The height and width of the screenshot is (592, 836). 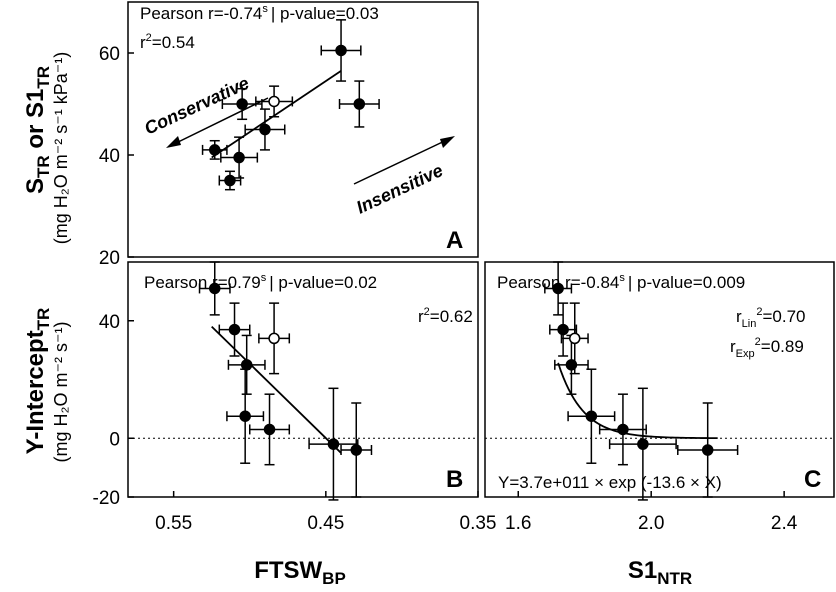 I want to click on panel-c-pearson: Pearson r=-0.84s | p-value=0.009, so click(x=621, y=282).